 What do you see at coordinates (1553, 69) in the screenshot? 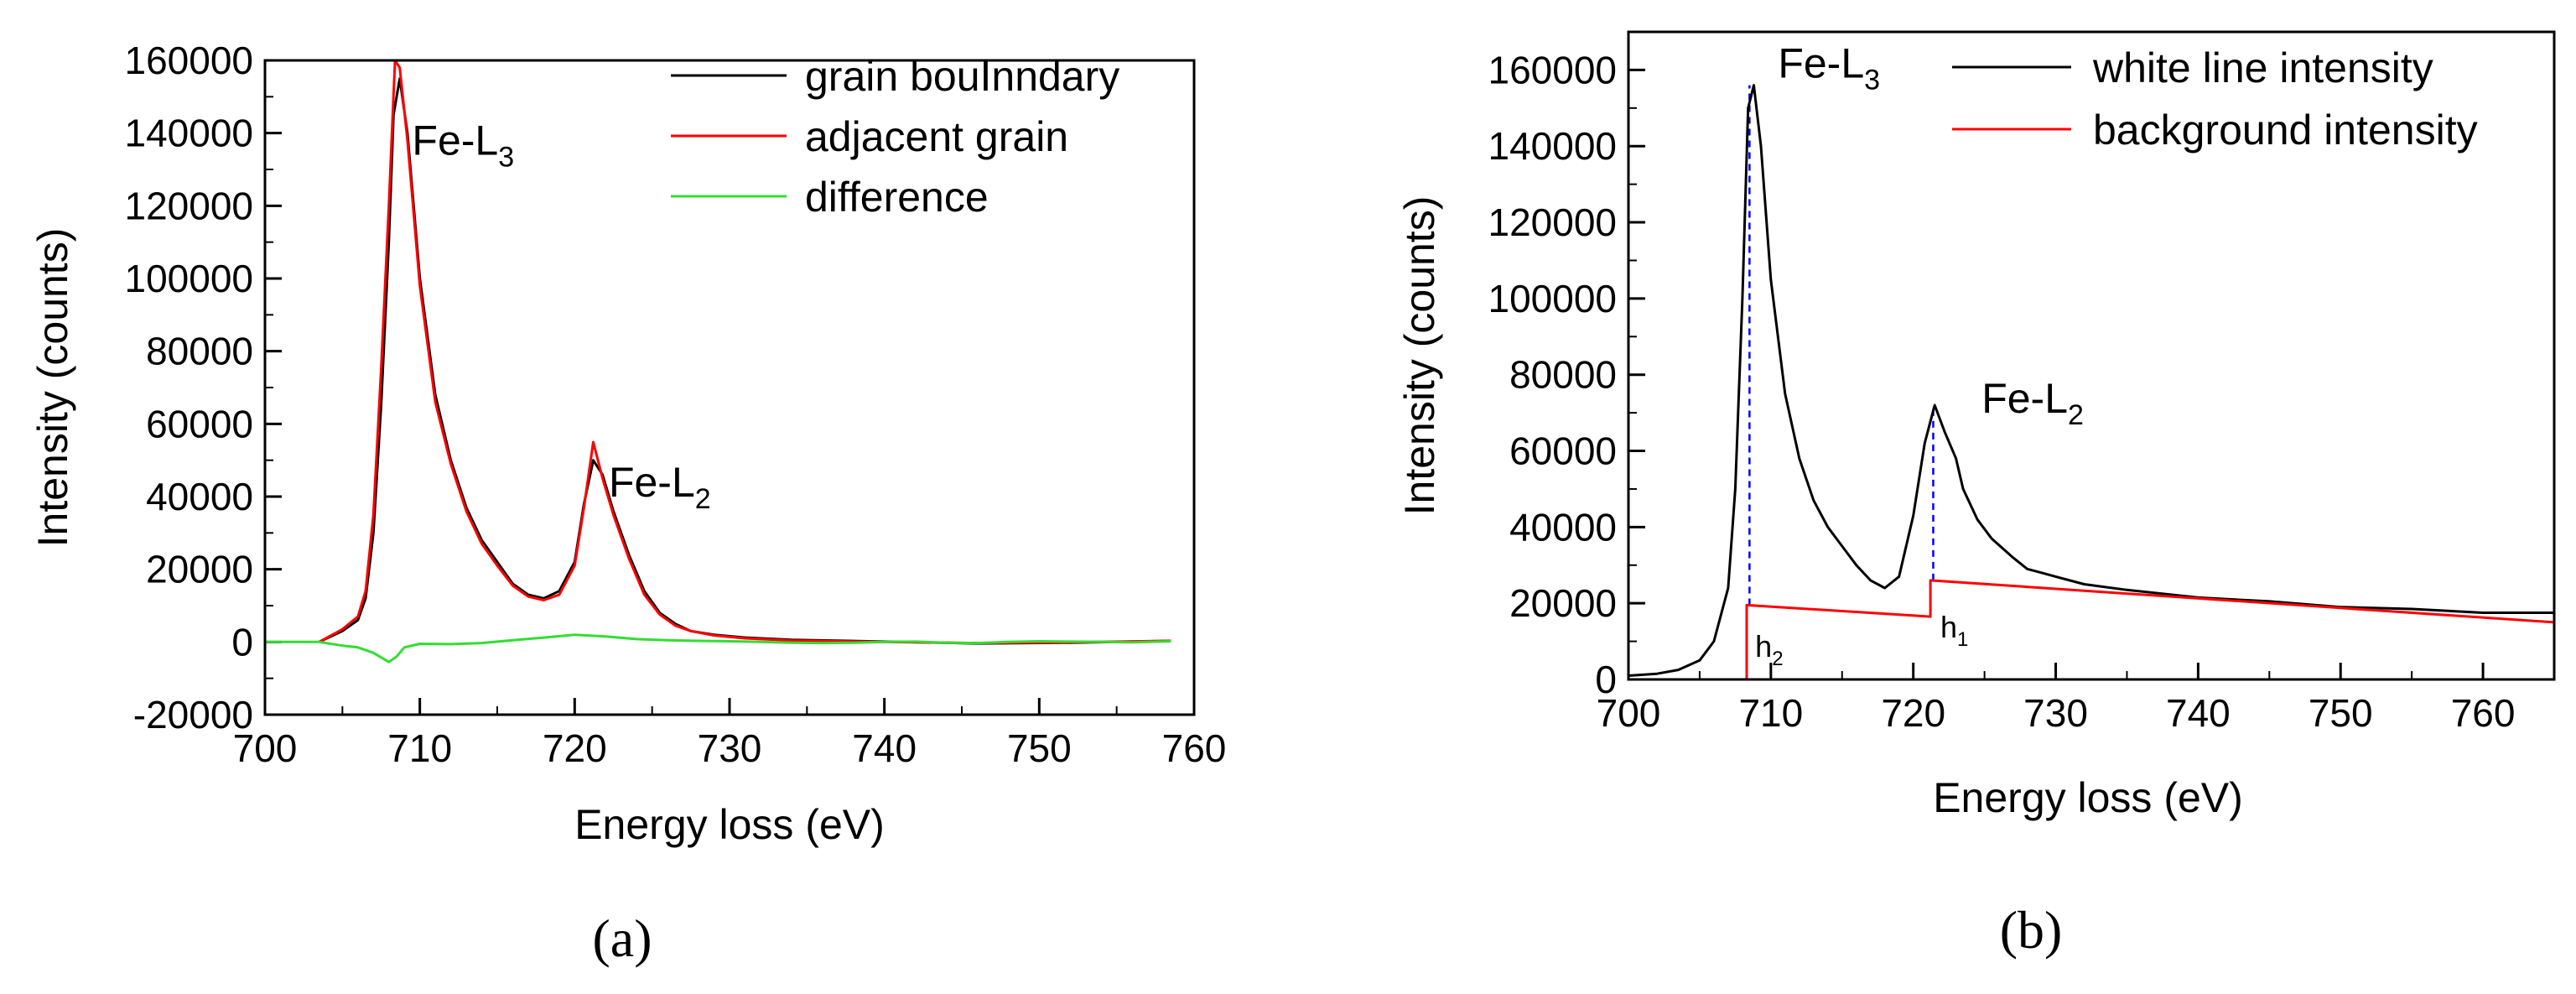
I see `panel-b-y-tick-label: 160000` at bounding box center [1553, 69].